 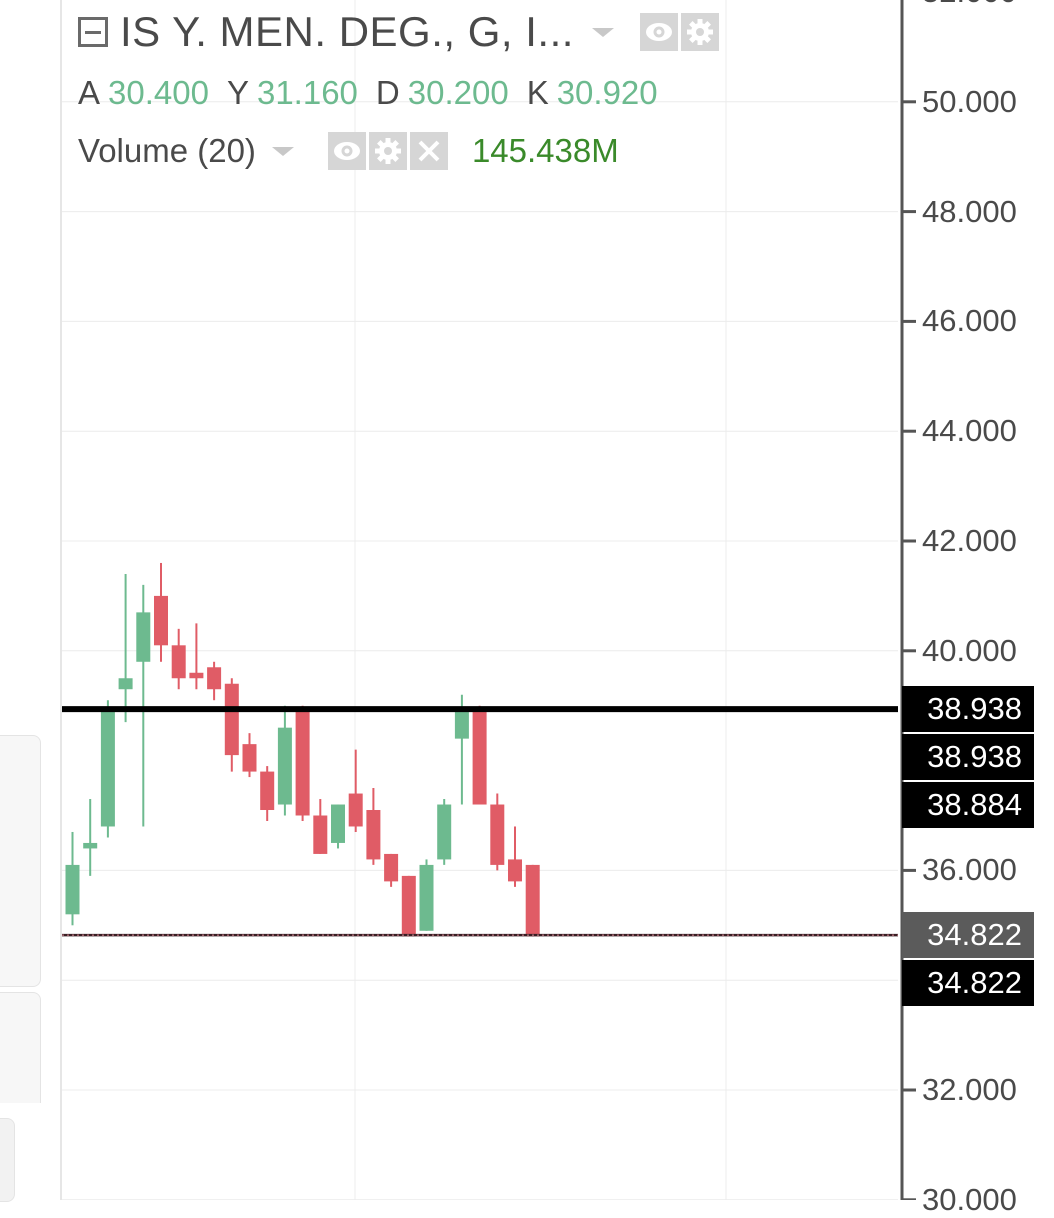 What do you see at coordinates (93, 32) in the screenshot?
I see `collapse-icon` at bounding box center [93, 32].